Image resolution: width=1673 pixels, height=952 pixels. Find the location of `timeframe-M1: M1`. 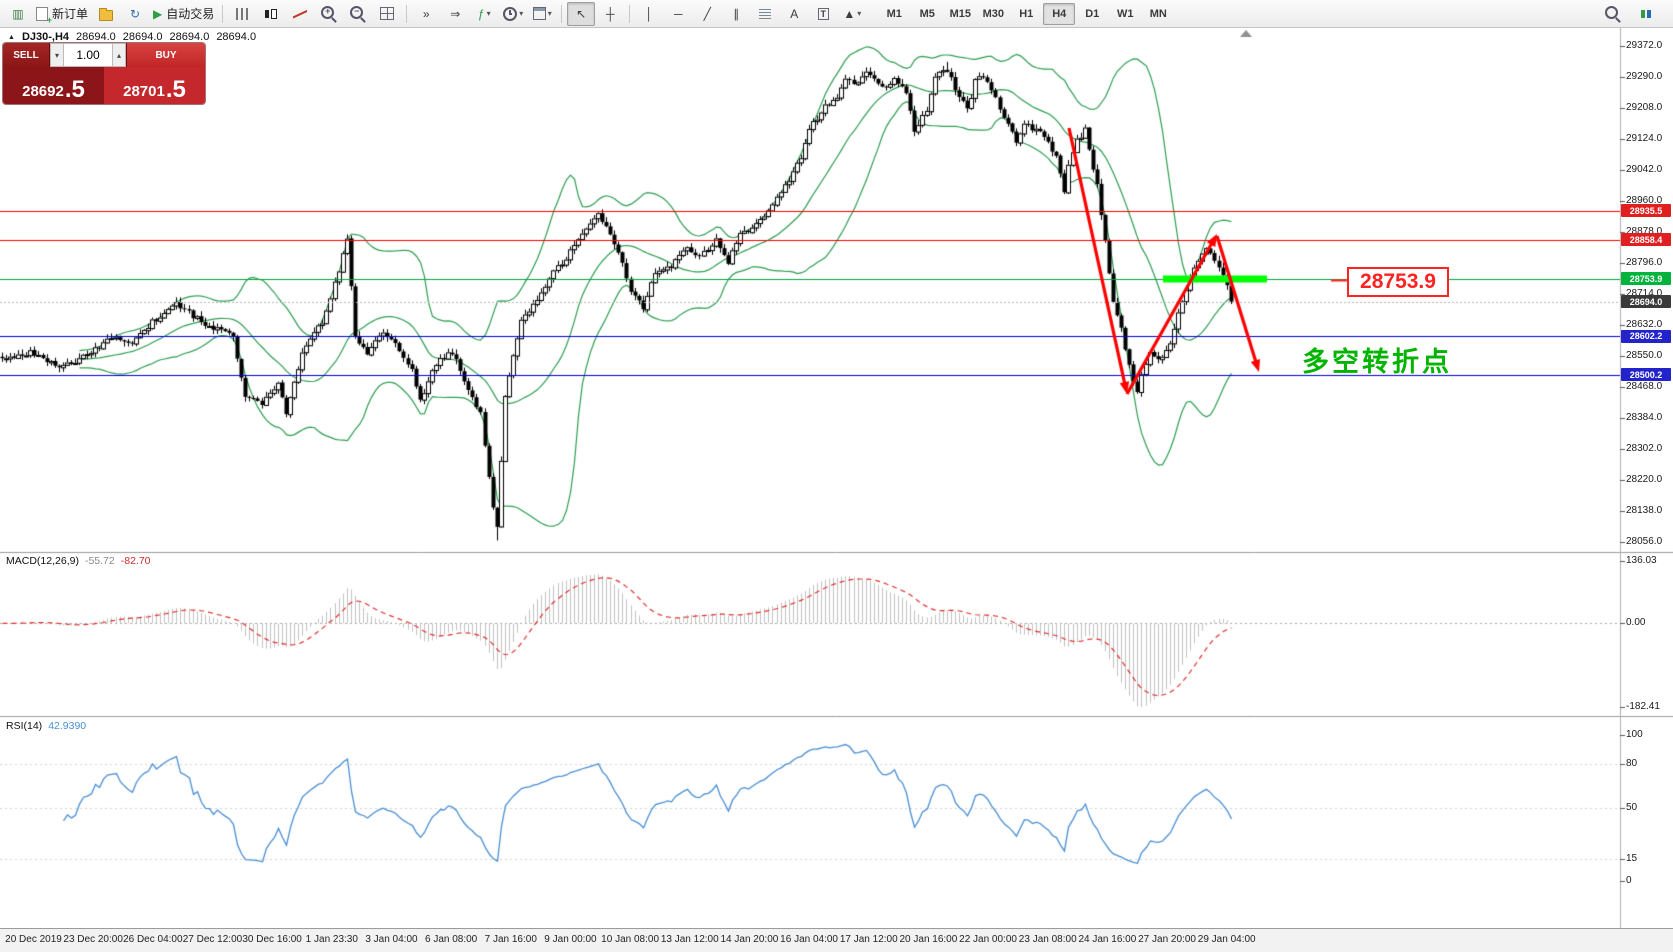

timeframe-M1: M1 is located at coordinates (894, 13).